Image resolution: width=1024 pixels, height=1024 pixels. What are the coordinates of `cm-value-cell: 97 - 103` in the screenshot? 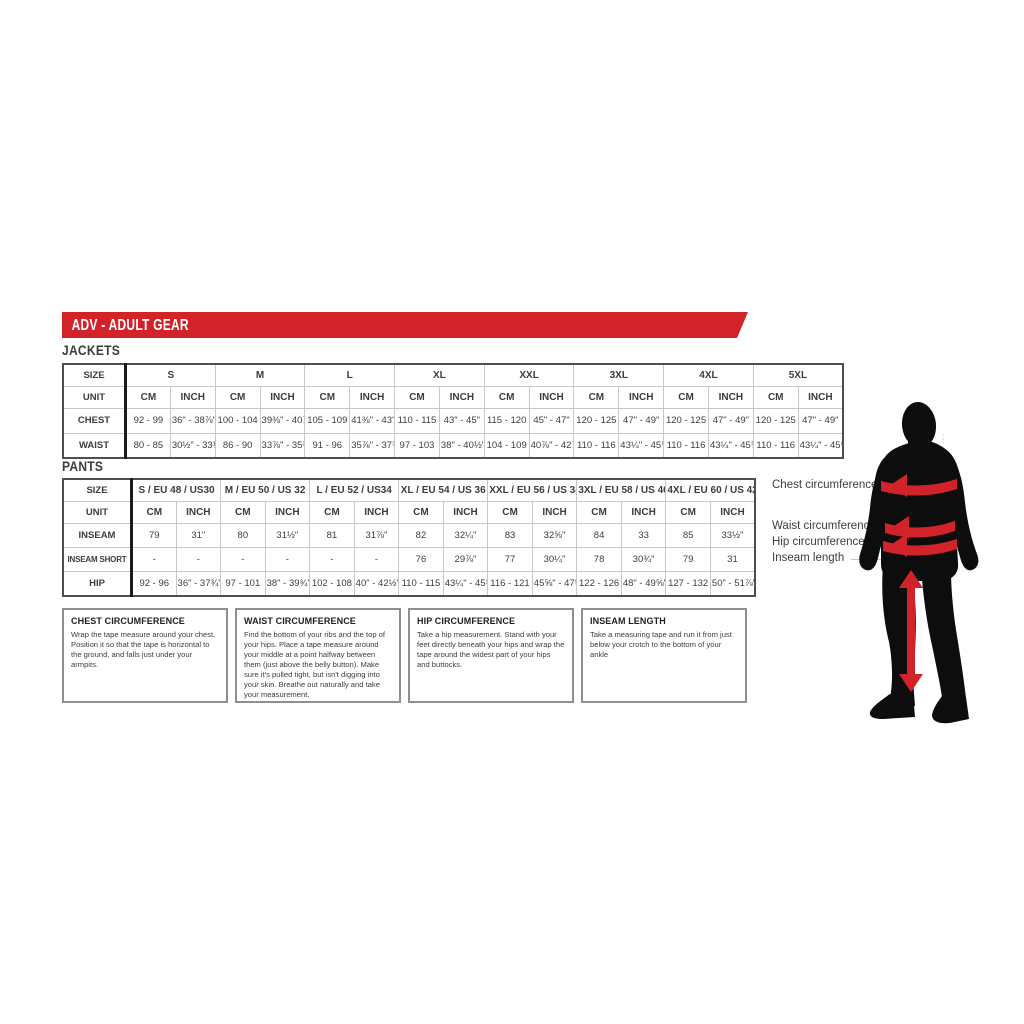 It's located at (417, 445).